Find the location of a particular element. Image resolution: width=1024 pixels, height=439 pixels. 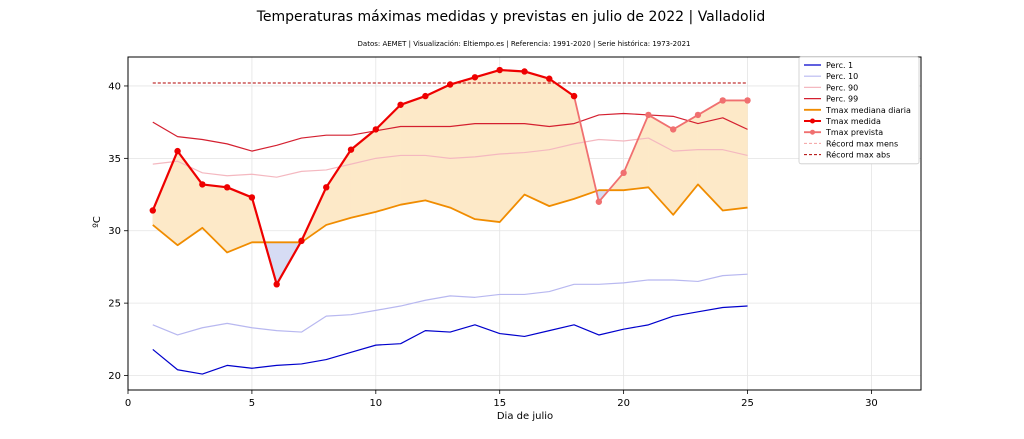

y-tick-label: 30 is located at coordinates (114, 231).